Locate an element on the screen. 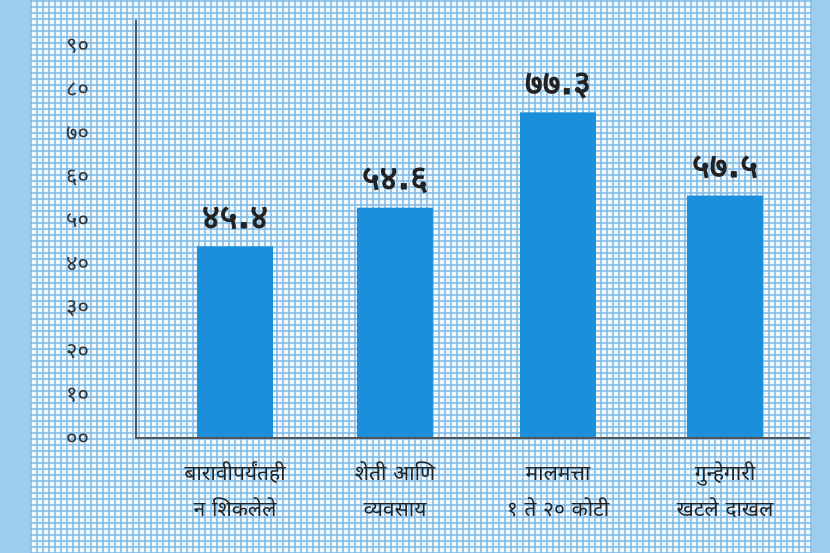 The image size is (830, 553). y-tick-label: ५० is located at coordinates (77, 220).